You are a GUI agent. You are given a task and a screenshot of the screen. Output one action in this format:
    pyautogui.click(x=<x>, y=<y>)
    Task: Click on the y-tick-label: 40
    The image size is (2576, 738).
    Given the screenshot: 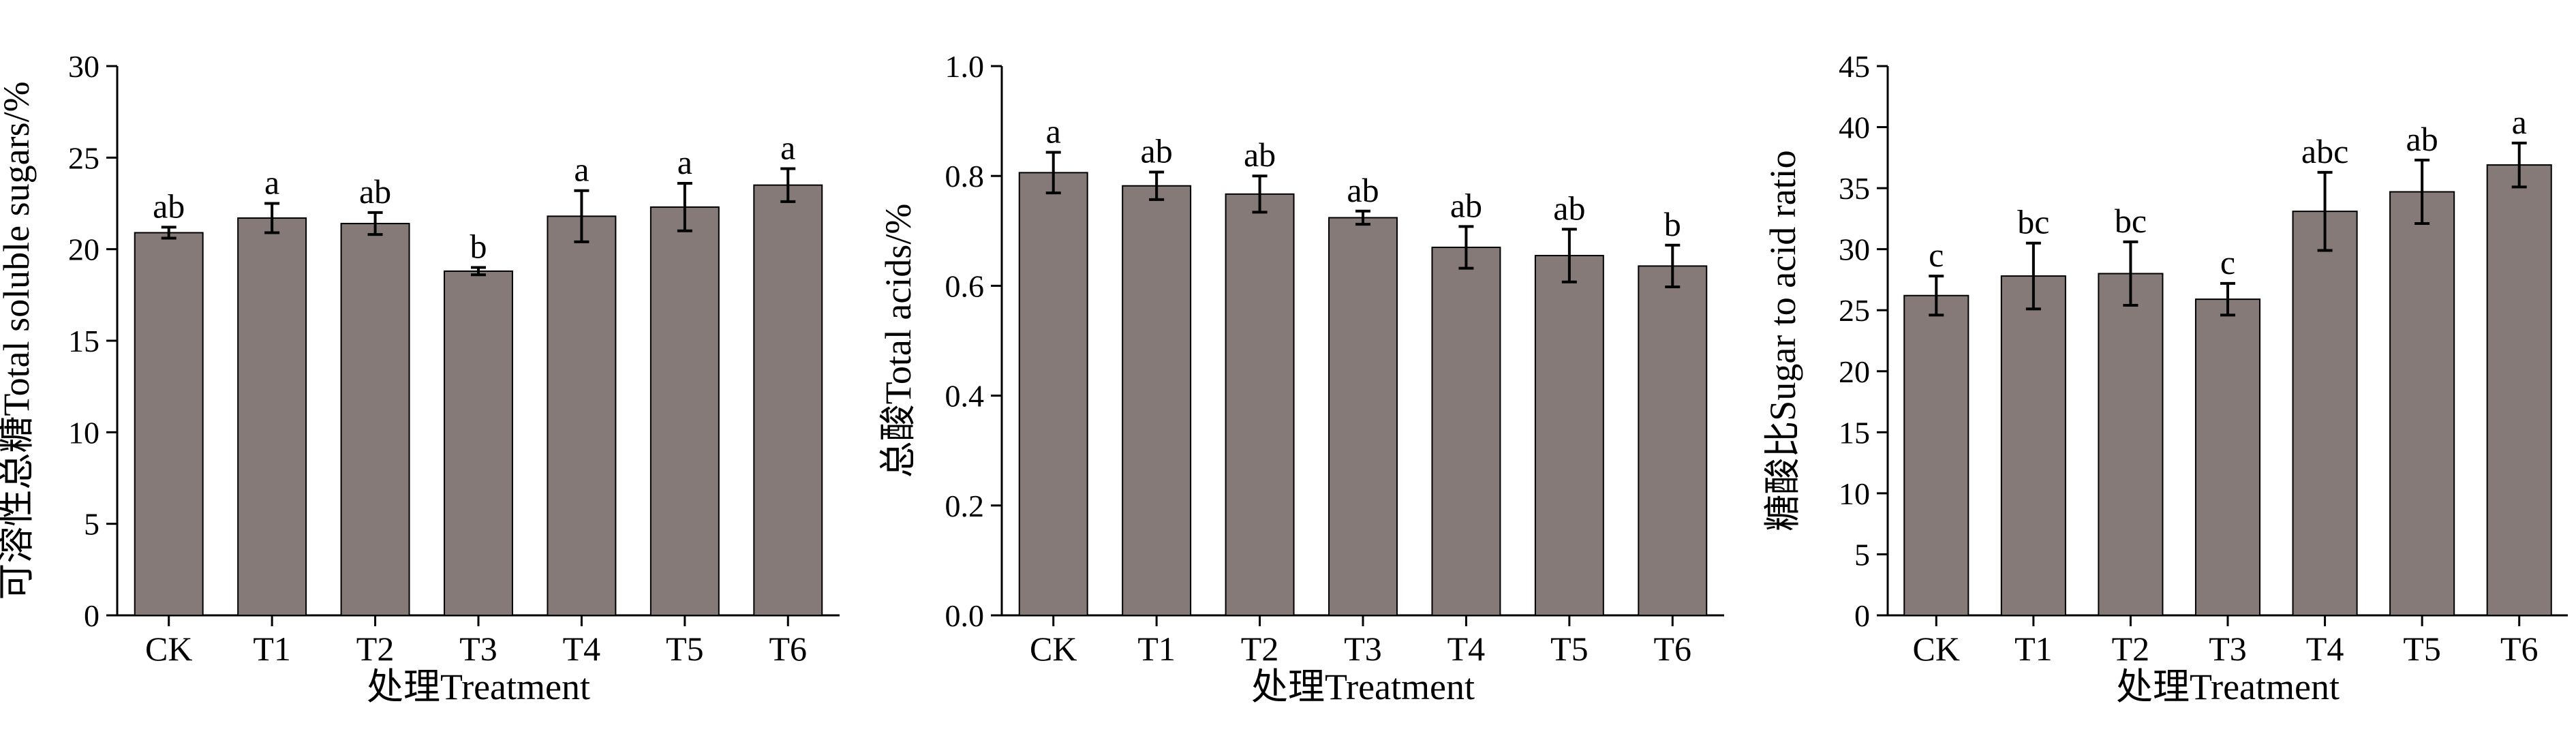 What is the action you would take?
    pyautogui.click(x=1854, y=128)
    